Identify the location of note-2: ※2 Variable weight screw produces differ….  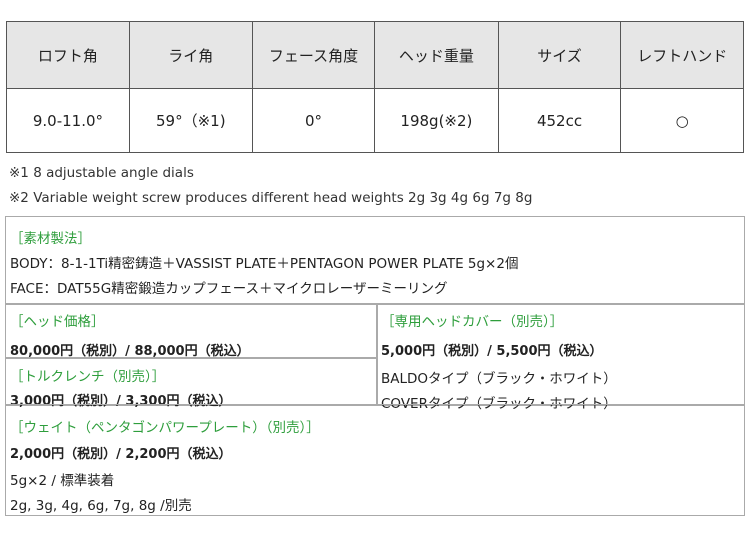
(271, 198).